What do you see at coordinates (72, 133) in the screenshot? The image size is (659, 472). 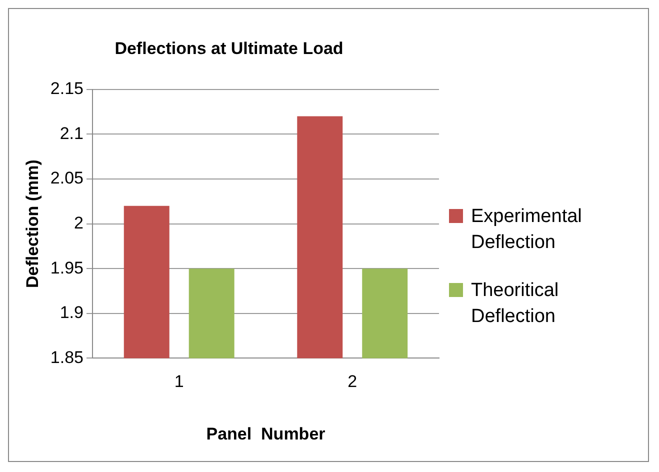 I see `y-tick-label: 2.1` at bounding box center [72, 133].